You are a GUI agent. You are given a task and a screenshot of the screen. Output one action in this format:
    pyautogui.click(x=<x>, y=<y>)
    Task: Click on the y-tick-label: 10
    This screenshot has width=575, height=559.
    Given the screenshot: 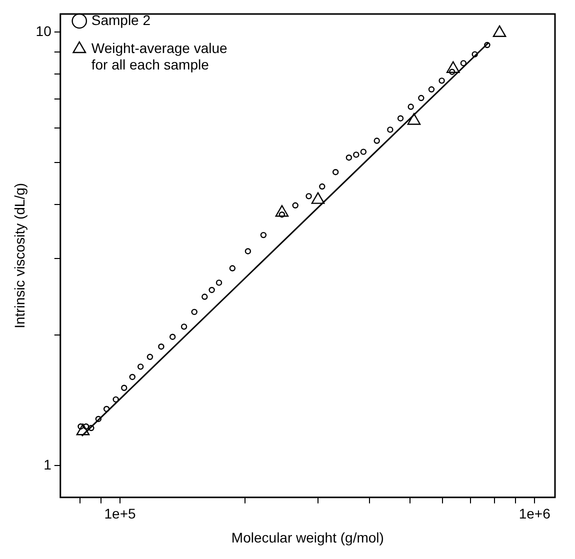 What is the action you would take?
    pyautogui.click(x=44, y=30)
    